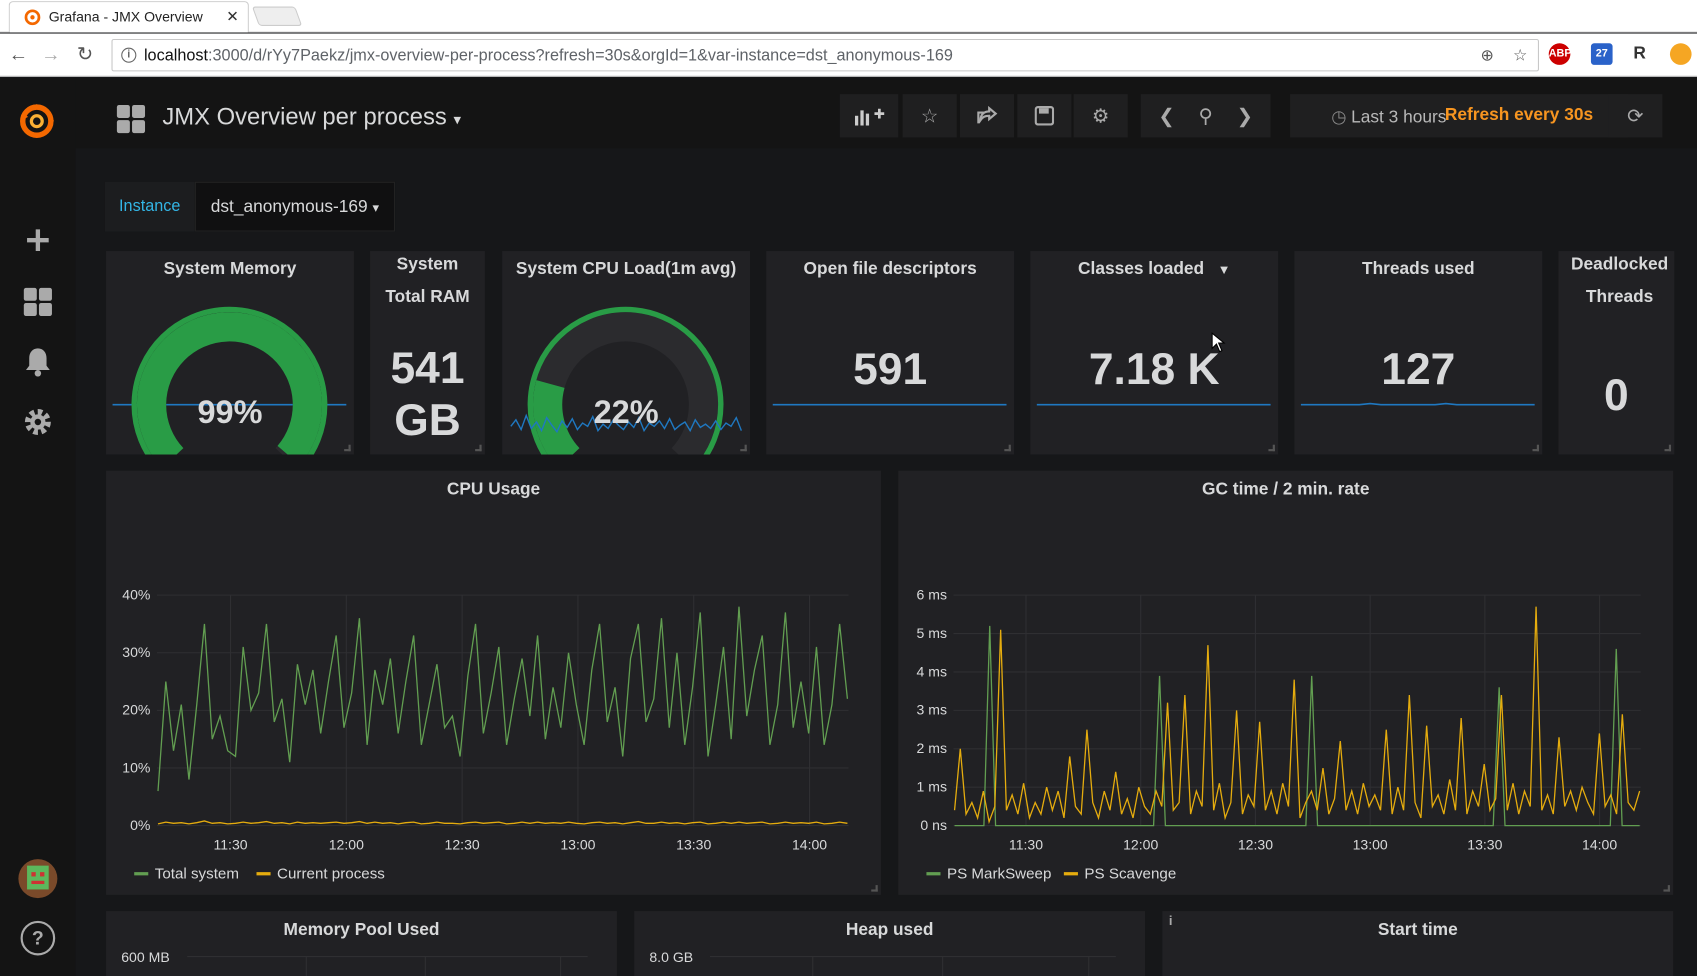  What do you see at coordinates (1560, 54) in the screenshot?
I see `adblock-extension-icon: ABP` at bounding box center [1560, 54].